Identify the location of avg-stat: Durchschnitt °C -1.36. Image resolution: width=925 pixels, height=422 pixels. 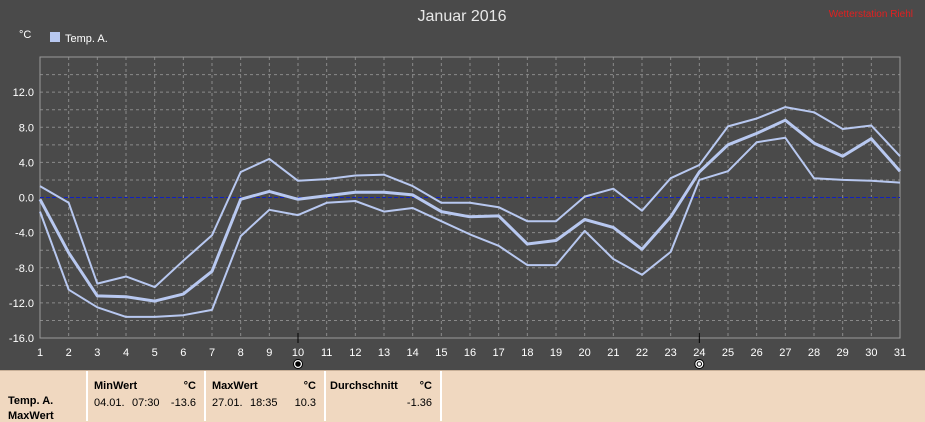
(384, 396).